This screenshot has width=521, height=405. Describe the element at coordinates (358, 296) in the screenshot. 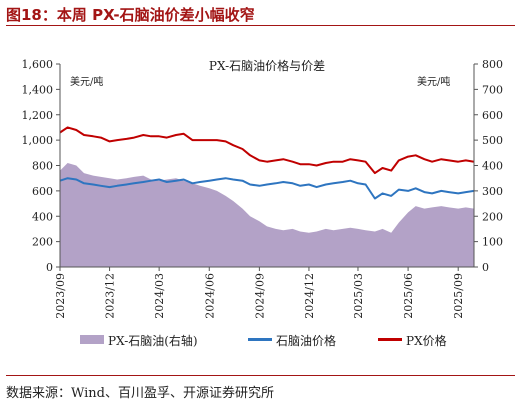

I see `x-axis-tick-label: 2025/03` at that location.